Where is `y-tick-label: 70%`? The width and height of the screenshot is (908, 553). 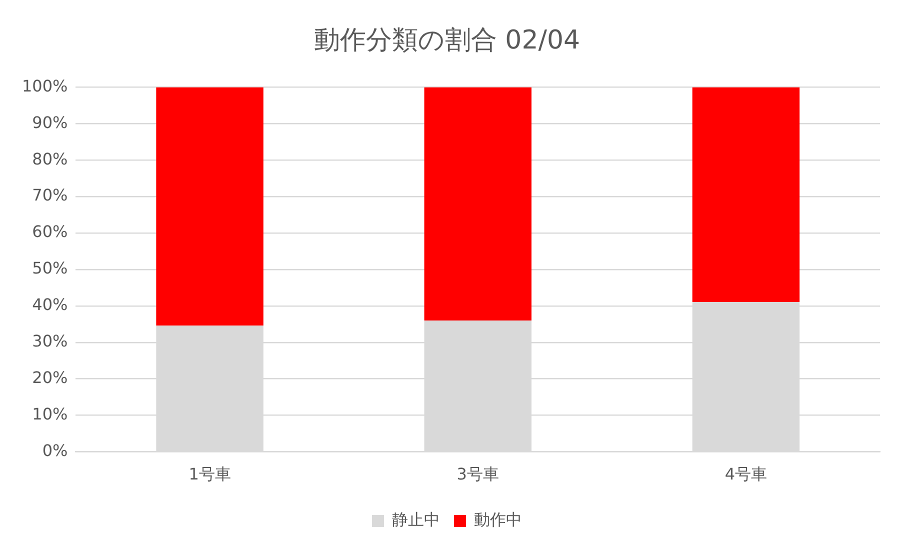 y-tick-label: 70% is located at coordinates (50, 195).